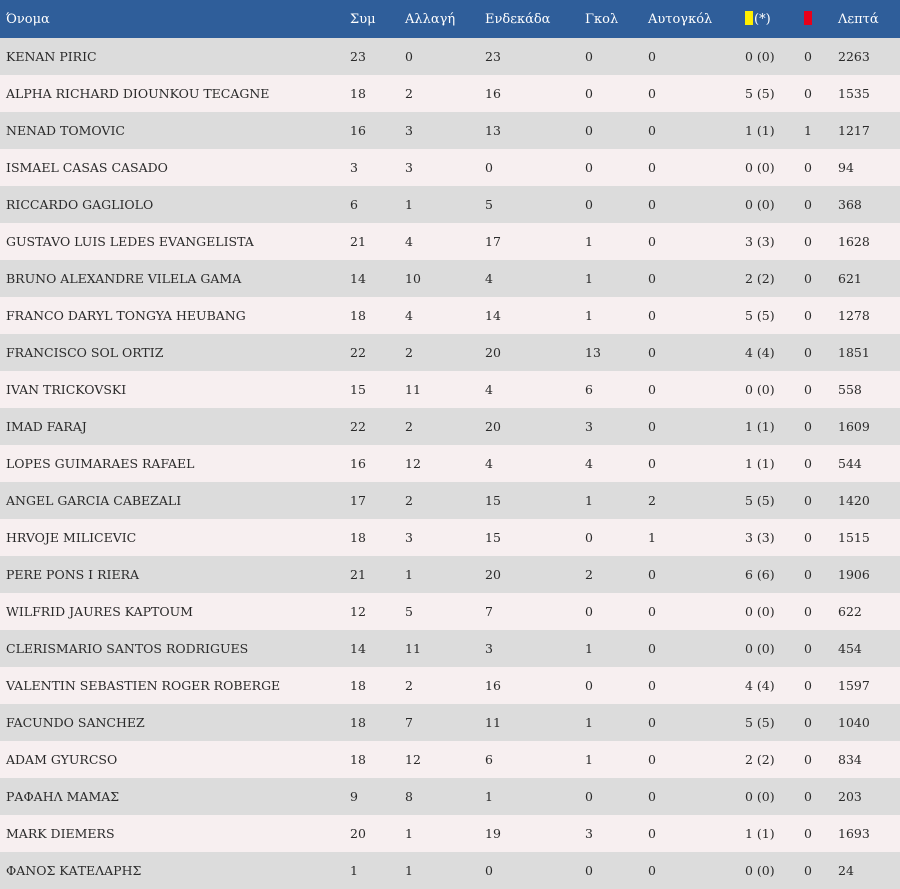  I want to click on yellow-cards-cell: 1 (1), so click(760, 833).